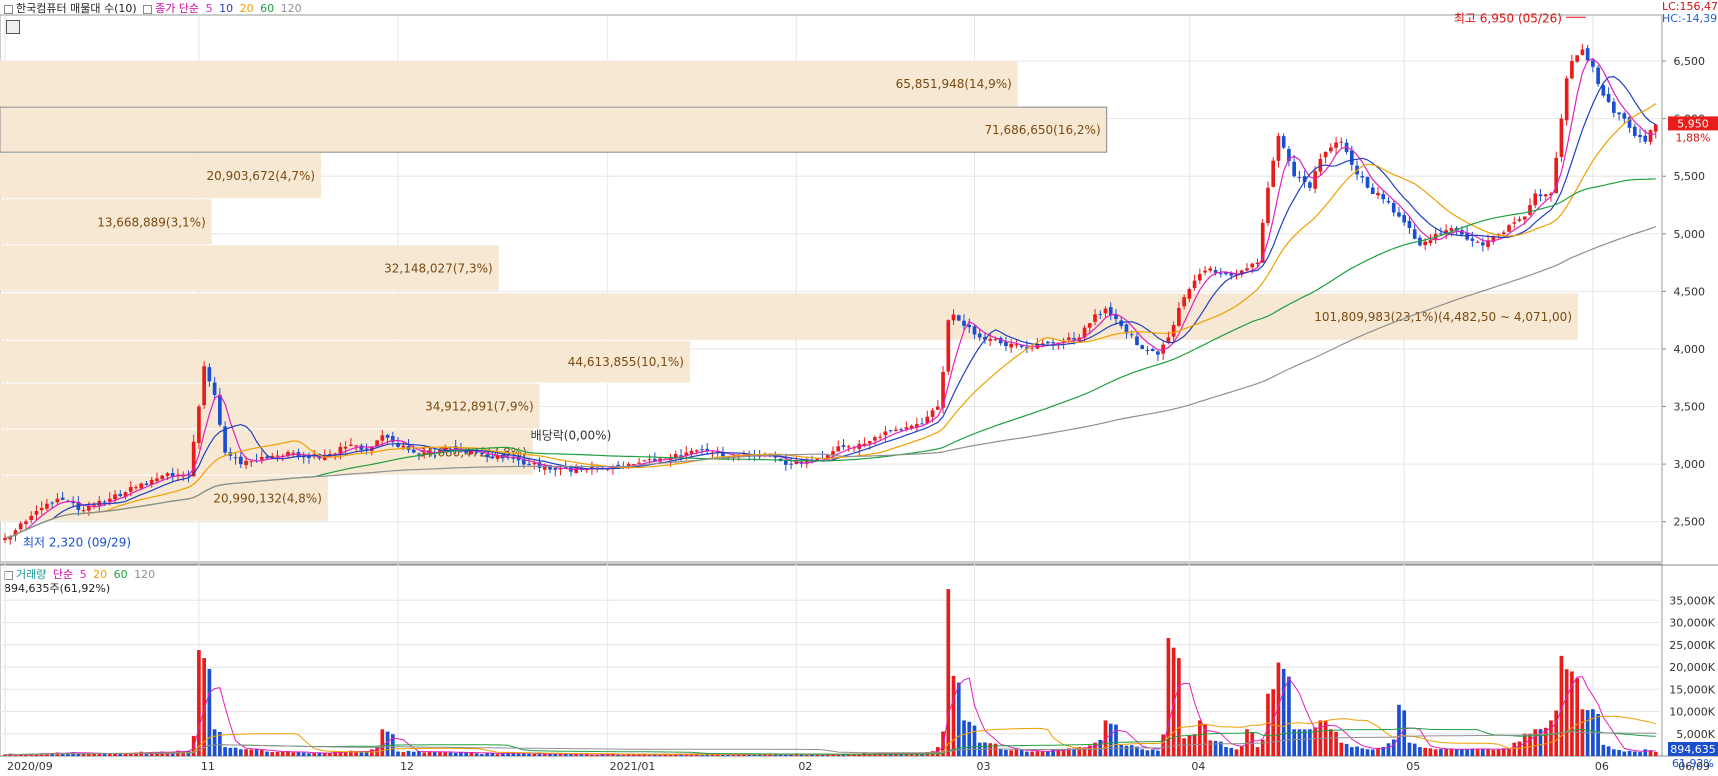 Image resolution: width=1718 pixels, height=776 pixels. I want to click on panel-collapse-icon, so click(8, 9).